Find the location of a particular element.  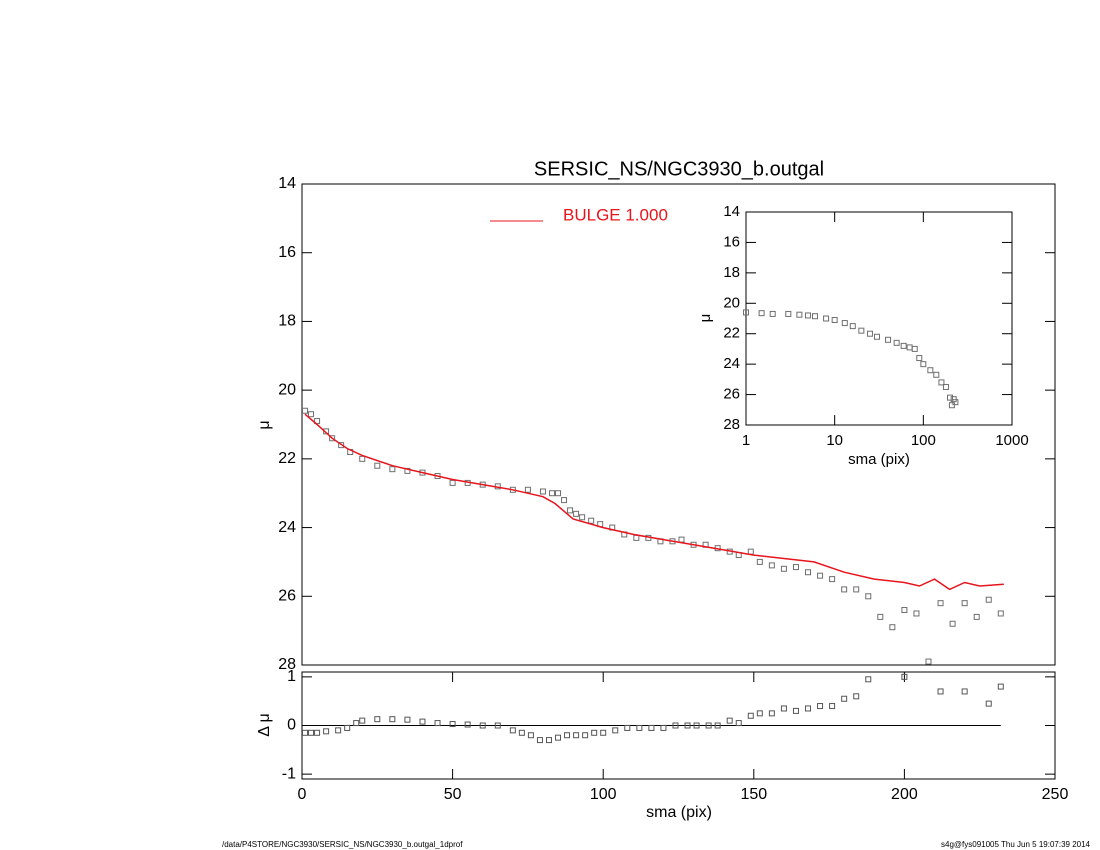

y-axis-label: μ is located at coordinates (705, 318).